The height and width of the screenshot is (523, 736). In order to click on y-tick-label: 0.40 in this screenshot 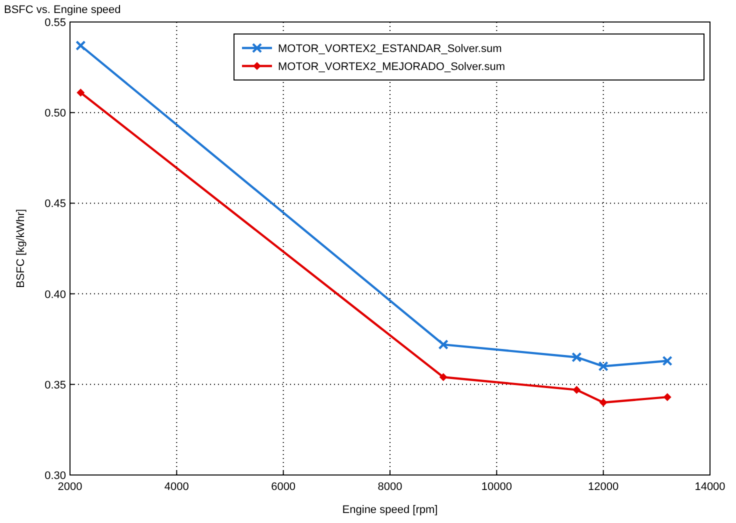, I will do `click(55, 294)`.